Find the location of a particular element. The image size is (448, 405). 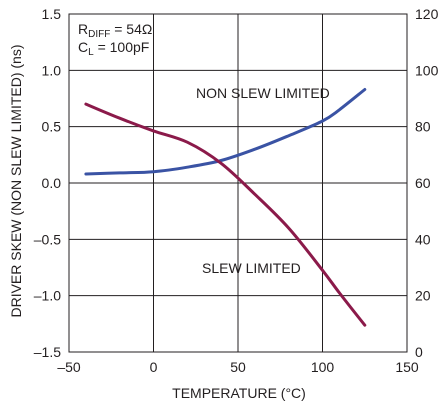

x-tick-label: 100 is located at coordinates (323, 367).